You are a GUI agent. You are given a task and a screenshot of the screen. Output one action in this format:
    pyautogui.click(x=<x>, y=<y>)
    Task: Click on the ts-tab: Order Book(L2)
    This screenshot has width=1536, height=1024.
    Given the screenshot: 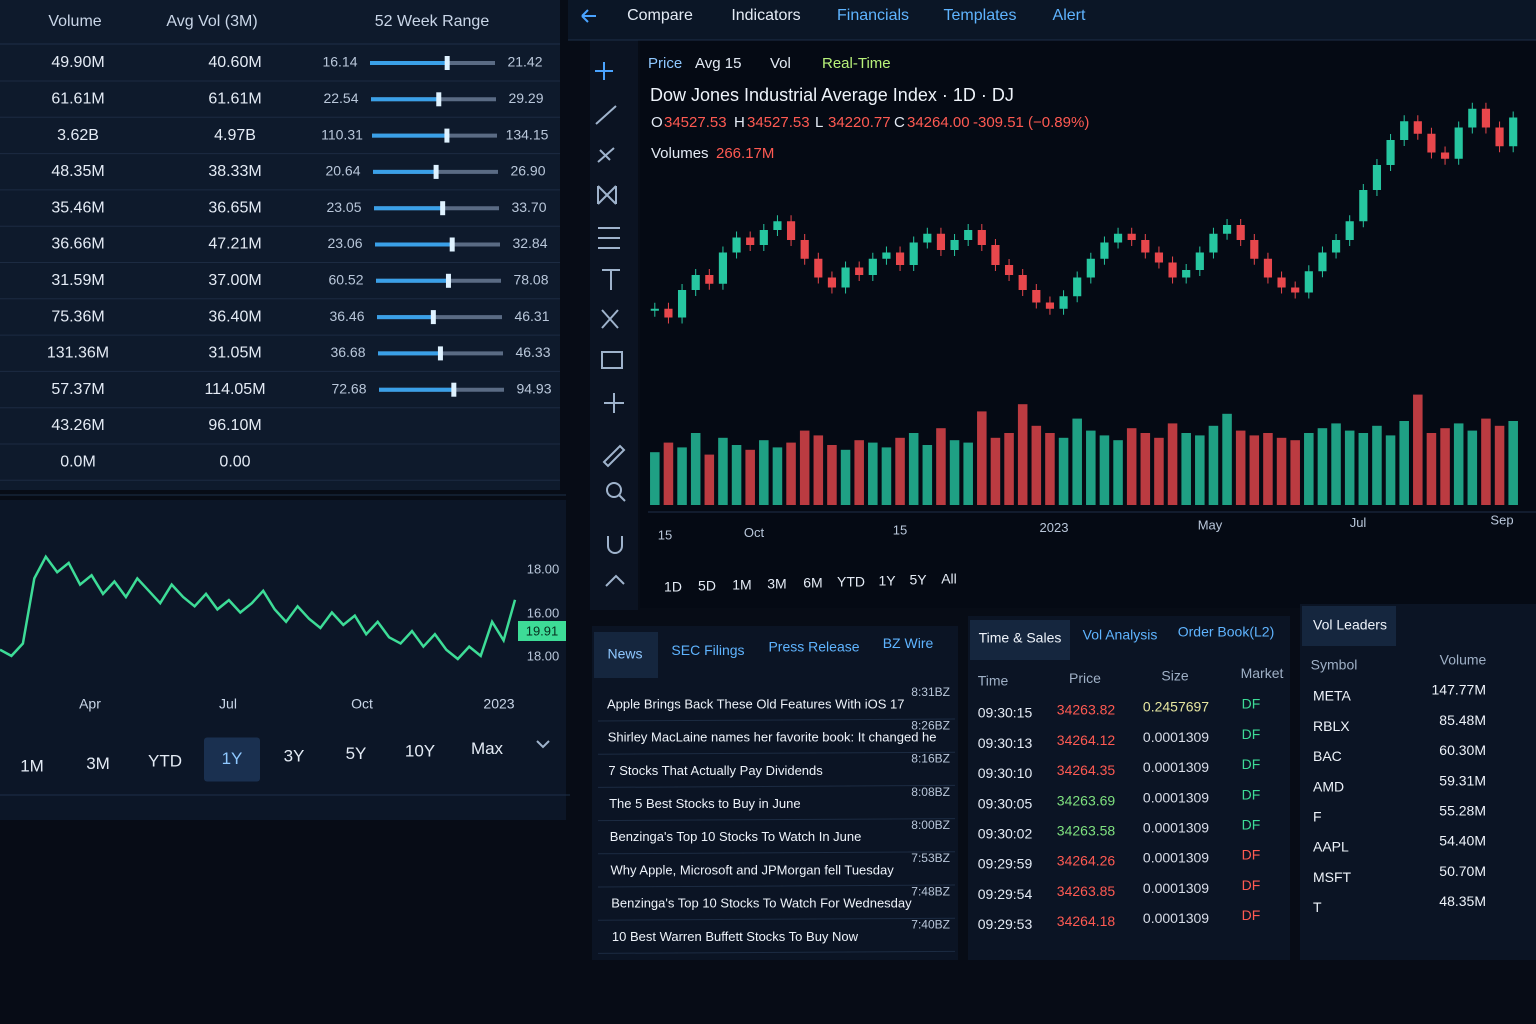 What is the action you would take?
    pyautogui.click(x=1226, y=632)
    